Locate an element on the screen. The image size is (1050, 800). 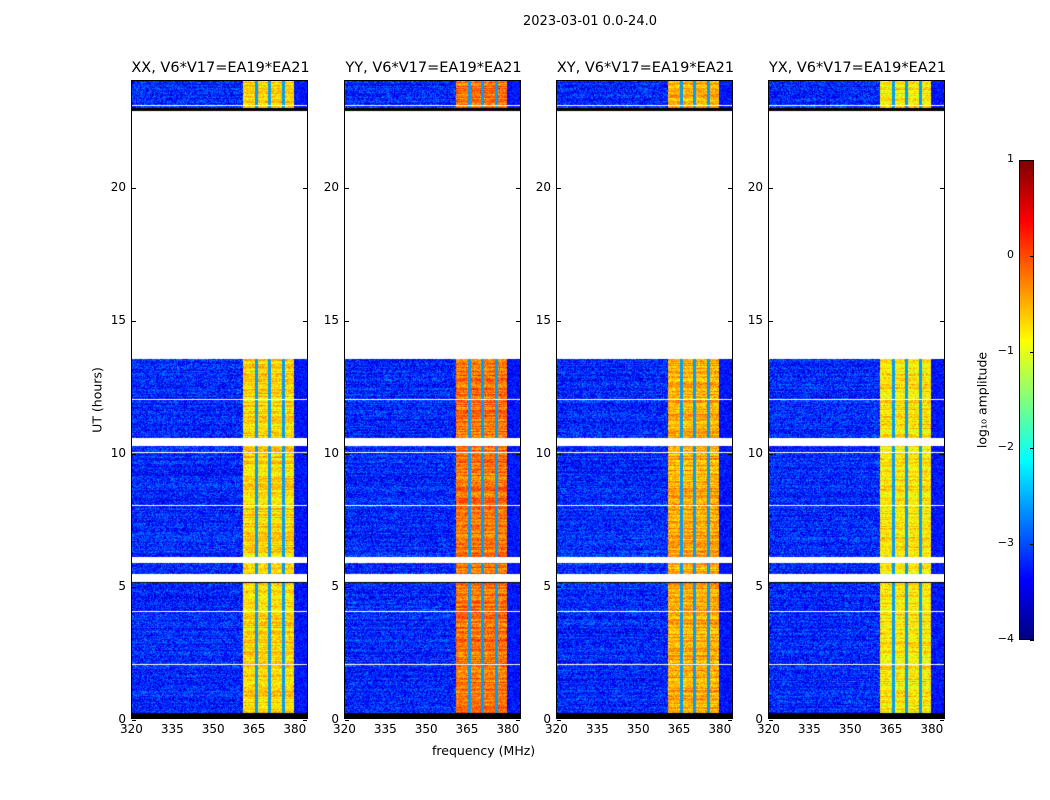
colorbar-tick-label: 1 is located at coordinates (1010, 158).